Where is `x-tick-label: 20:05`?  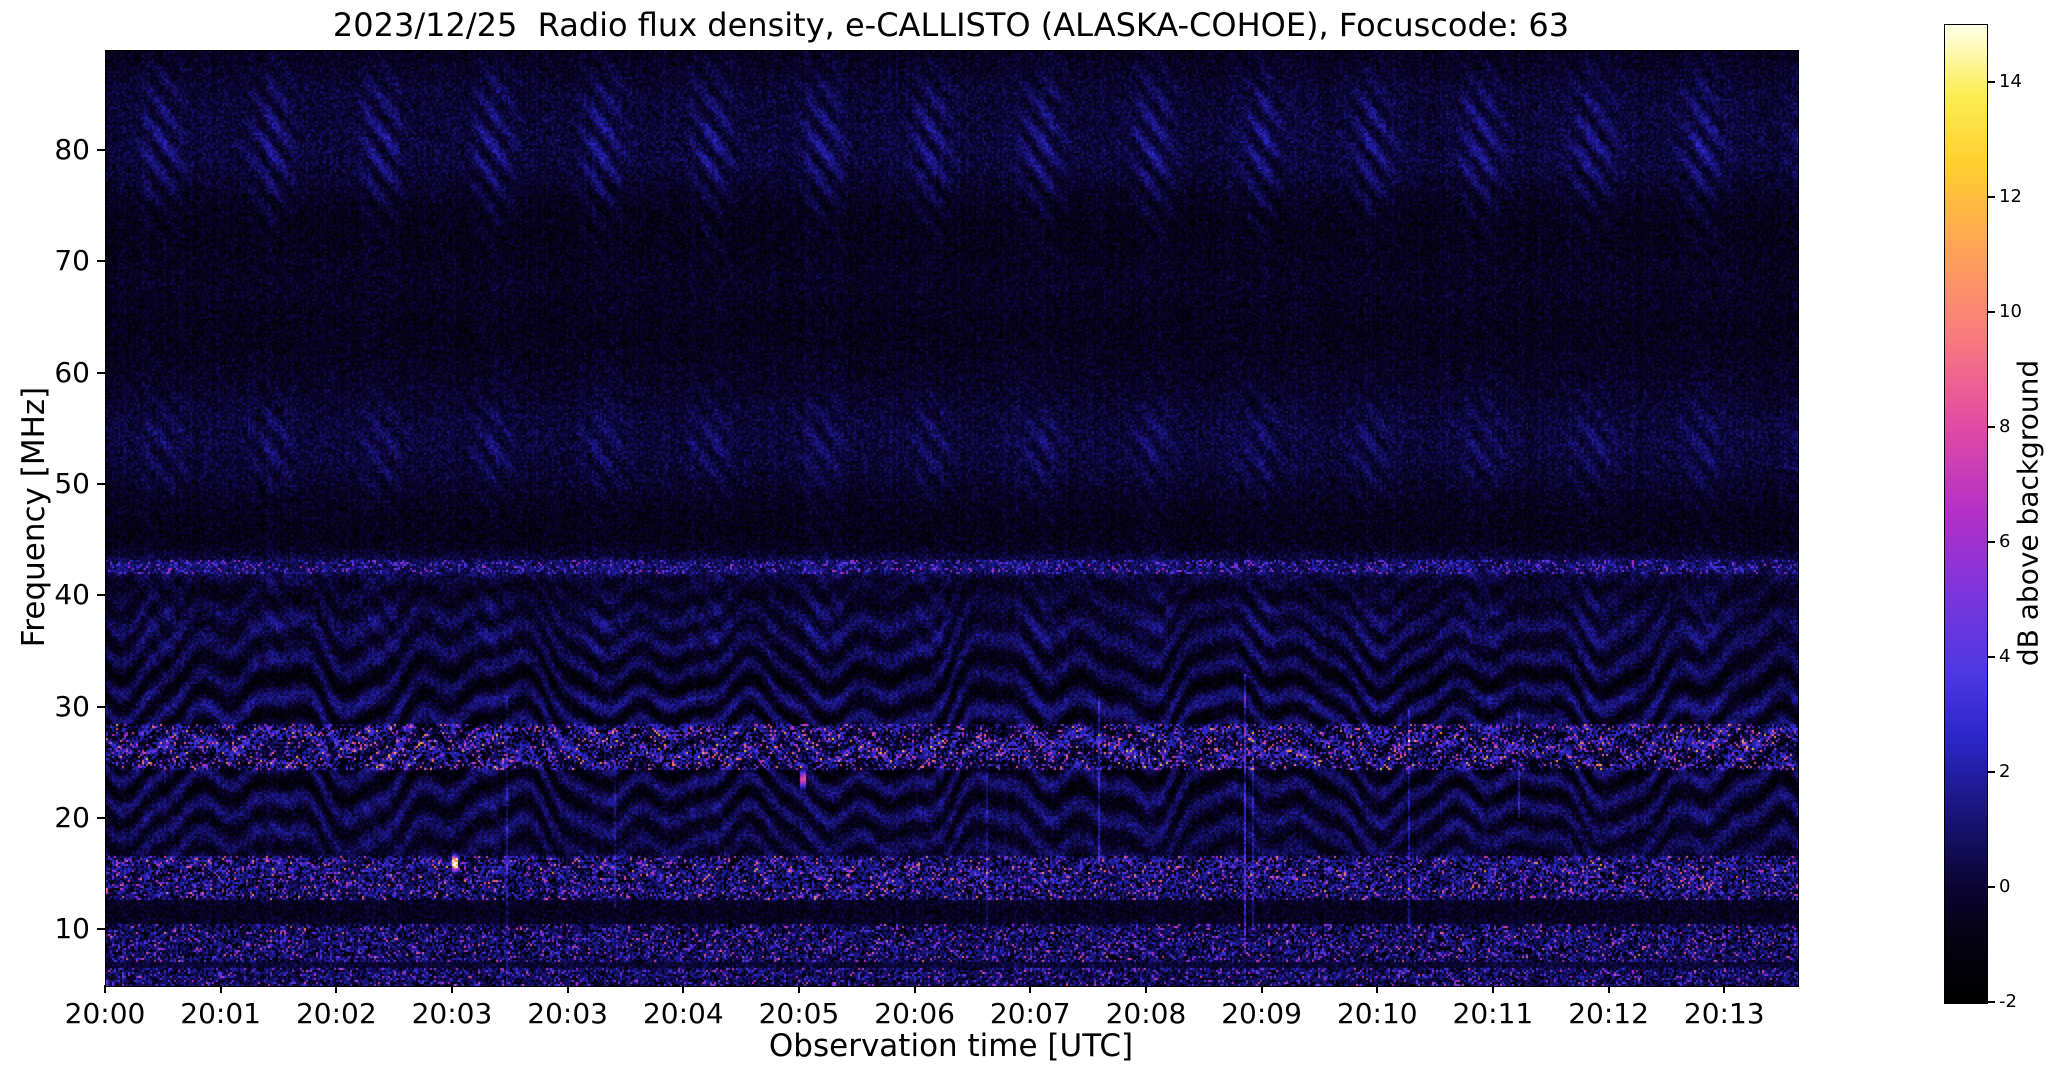 x-tick-label: 20:05 is located at coordinates (799, 1013).